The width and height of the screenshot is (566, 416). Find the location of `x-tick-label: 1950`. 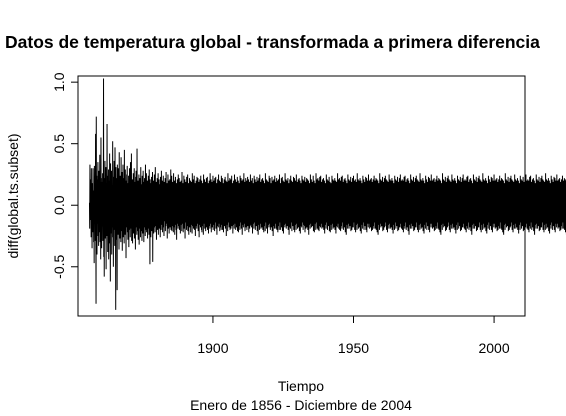

x-tick-label: 1950 is located at coordinates (353, 348).